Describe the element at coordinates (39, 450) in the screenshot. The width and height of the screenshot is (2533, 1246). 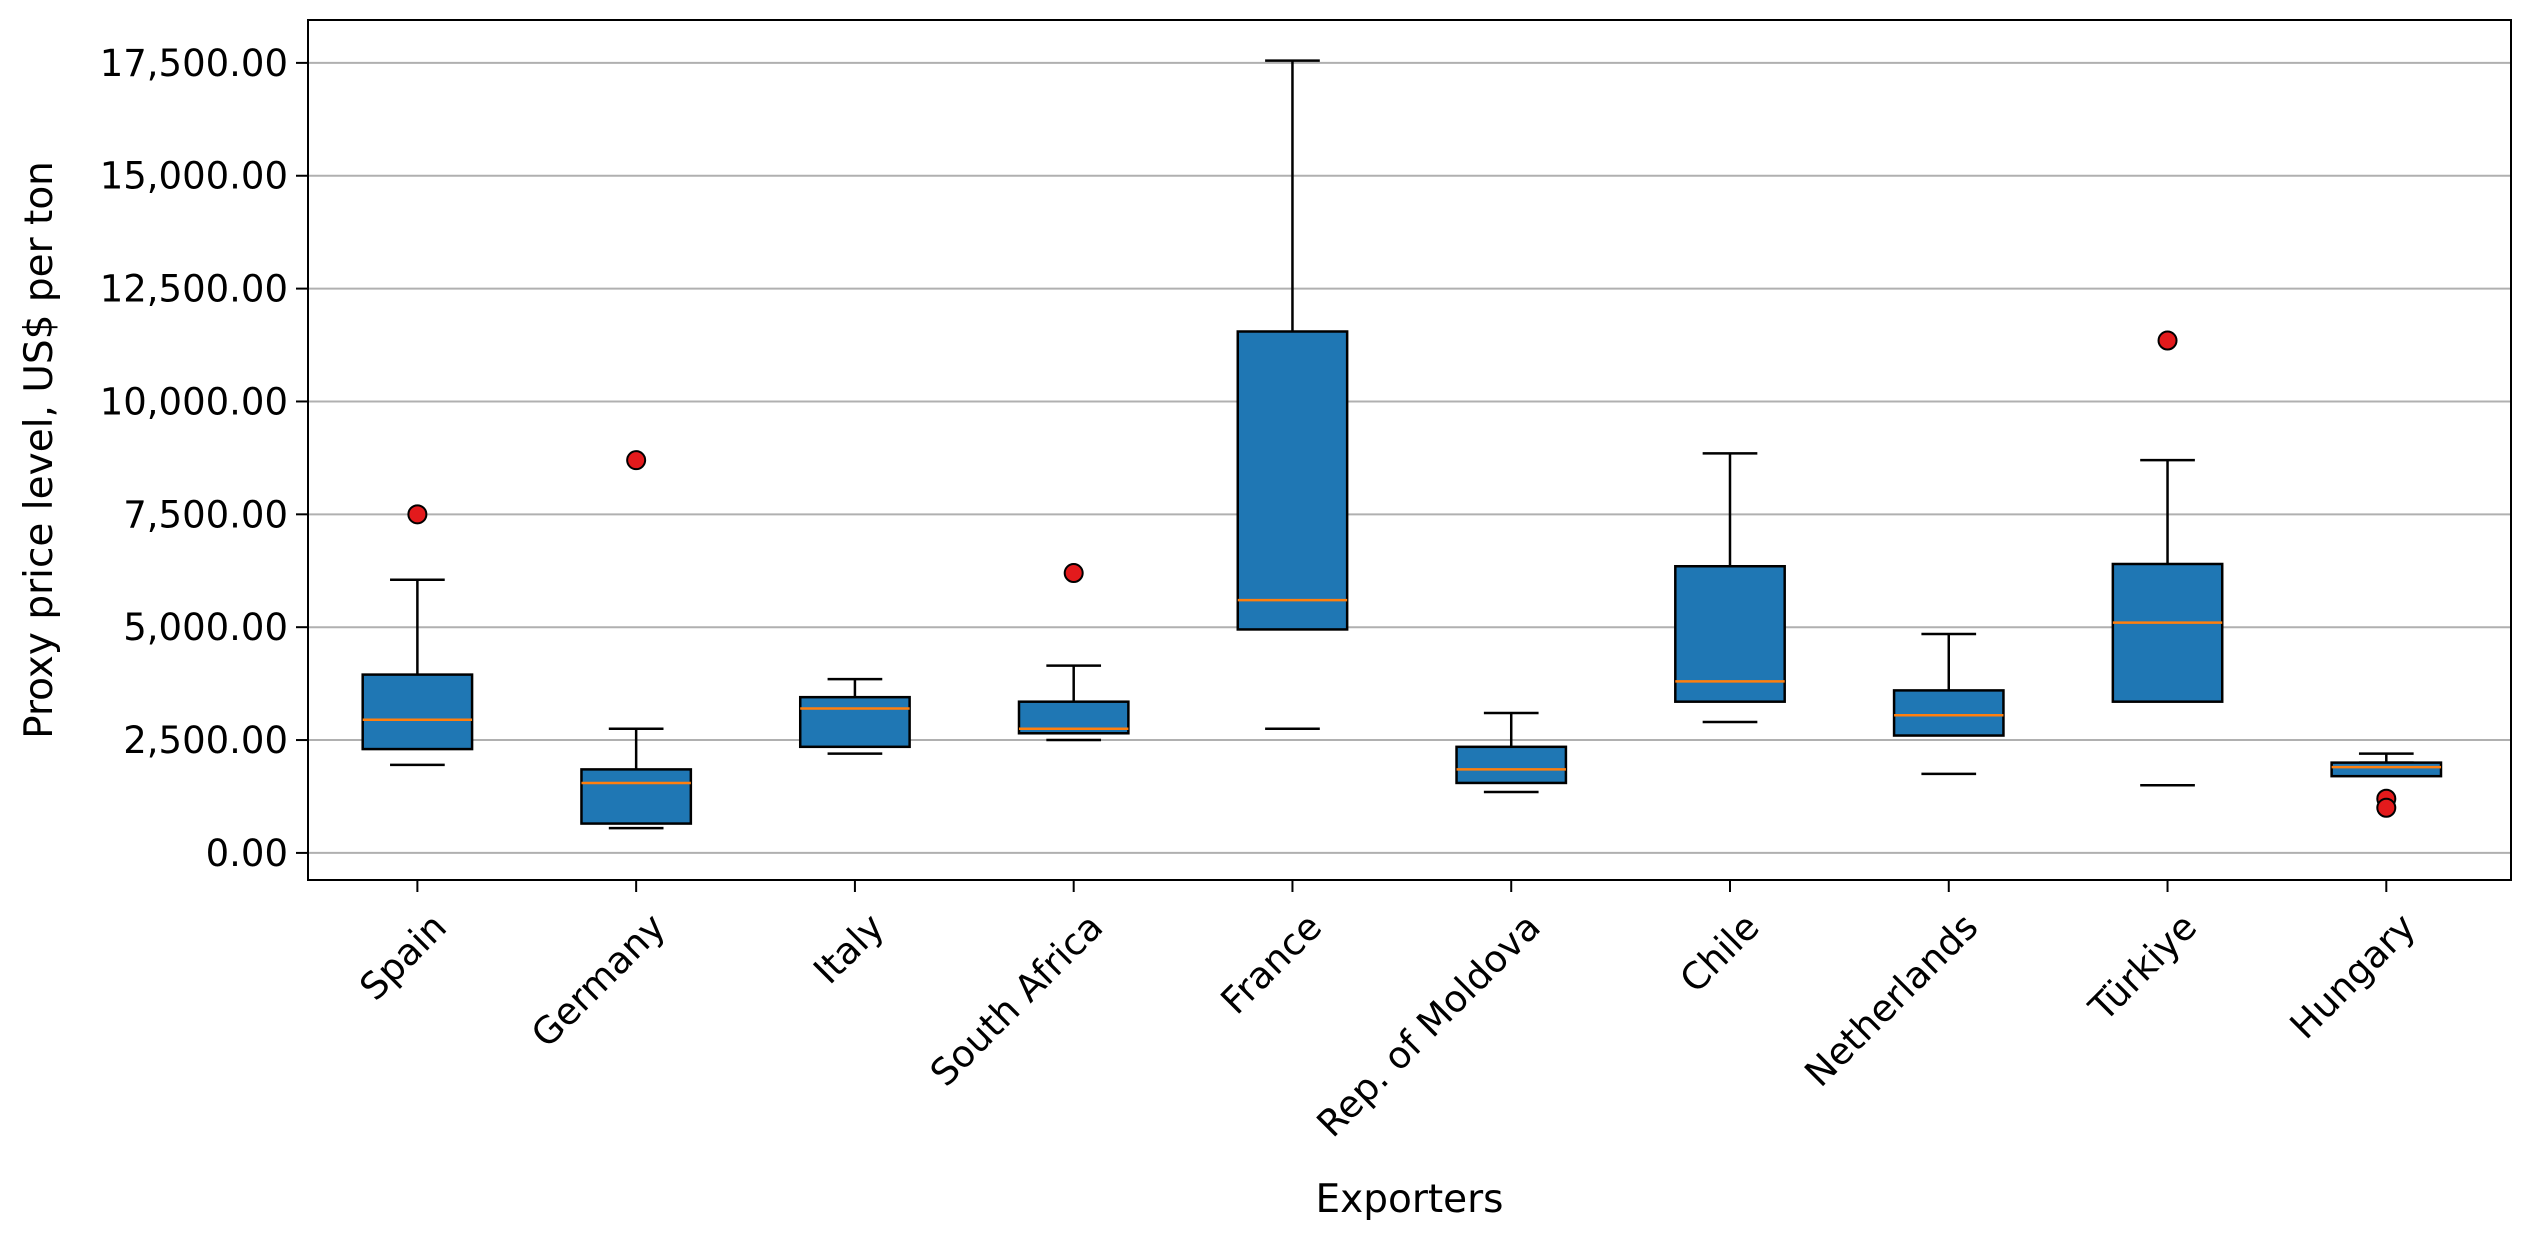
I see `y-axis-label: Proxy price level, US$ per ton` at that location.